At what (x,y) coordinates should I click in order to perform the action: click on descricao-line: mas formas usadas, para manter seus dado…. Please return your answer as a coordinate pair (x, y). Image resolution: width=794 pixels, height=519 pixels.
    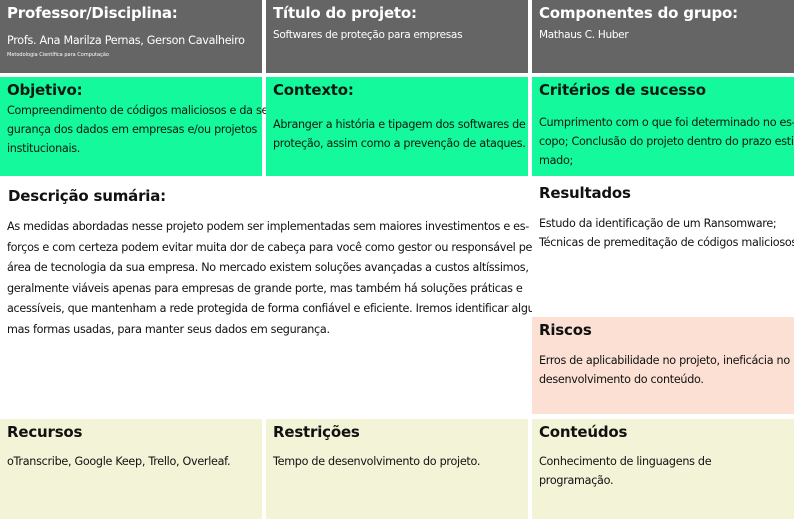
    Looking at the image, I should click on (168, 329).